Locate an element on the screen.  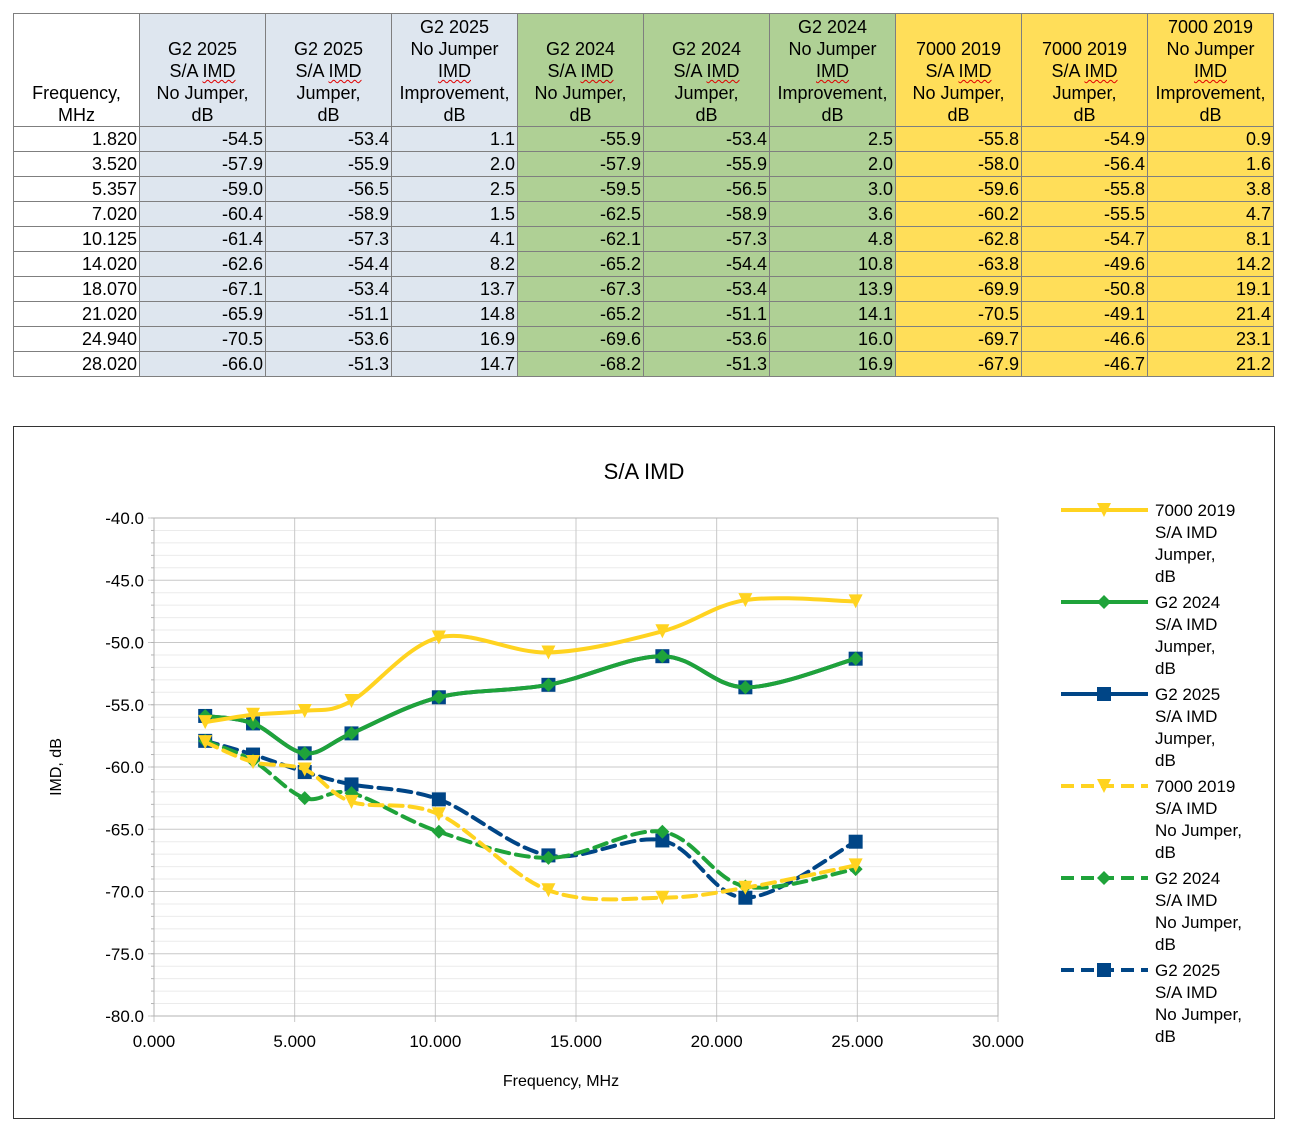
table-cell: 19.1 is located at coordinates (1210, 289).